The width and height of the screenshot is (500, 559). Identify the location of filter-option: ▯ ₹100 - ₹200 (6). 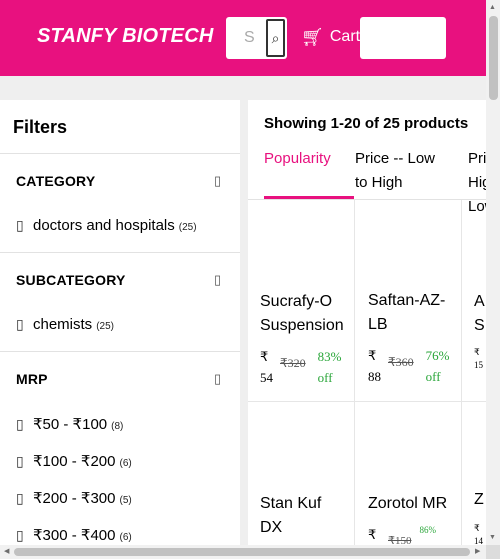
(74, 461).